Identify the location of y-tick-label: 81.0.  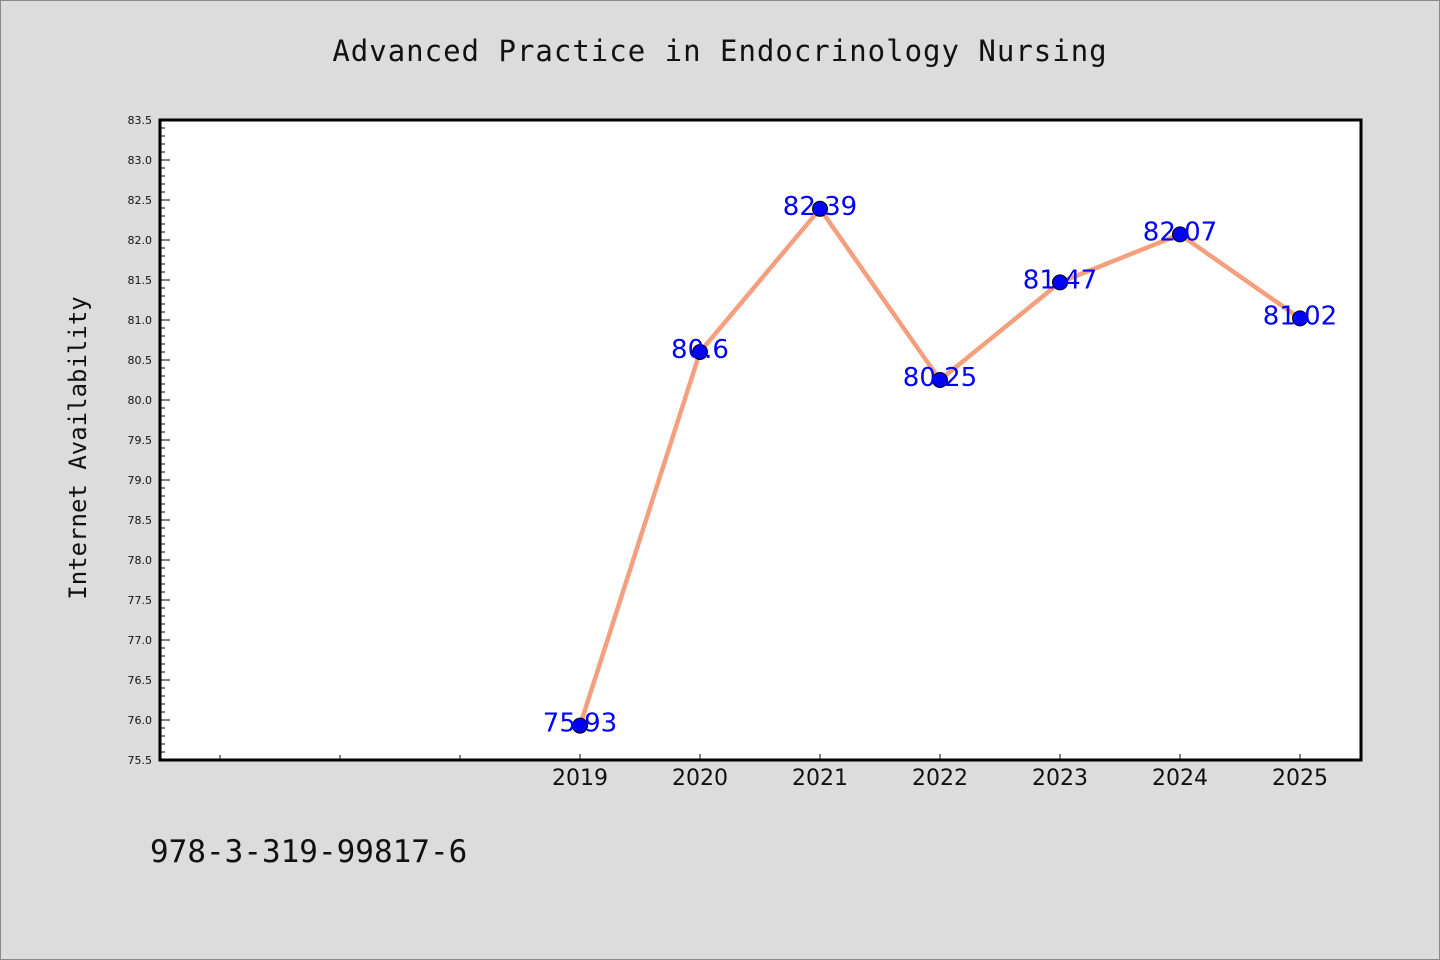
(140, 320).